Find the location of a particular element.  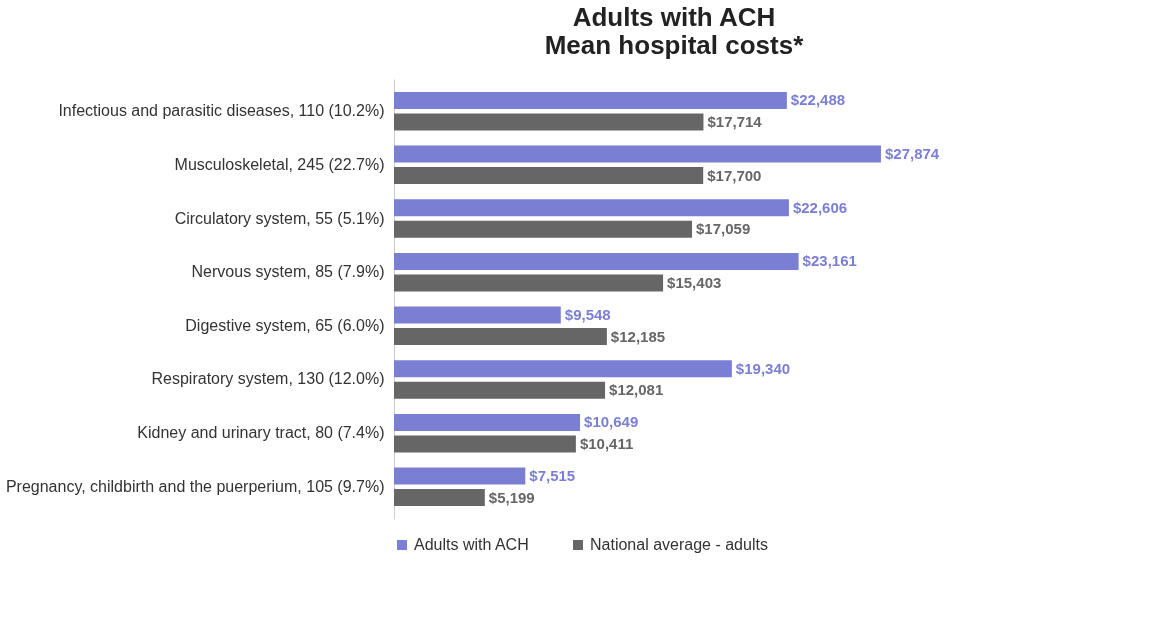

y-tick-label: Circulatory system, 55 (5.1%) is located at coordinates (279, 218).